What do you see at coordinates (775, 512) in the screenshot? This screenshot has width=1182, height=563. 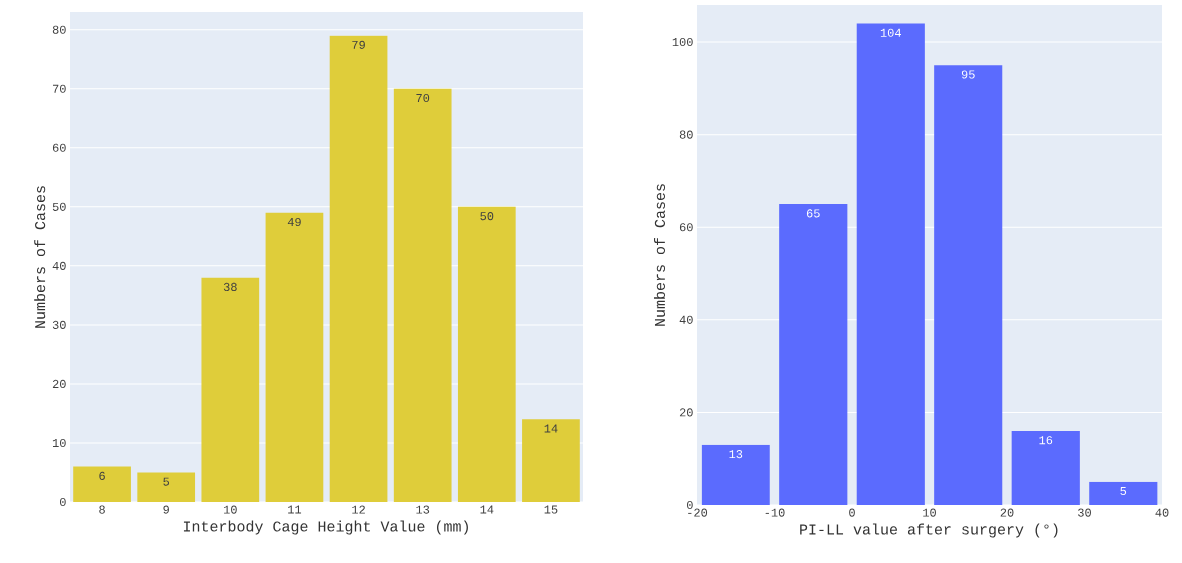 I see `x-tick-label: -10` at bounding box center [775, 512].